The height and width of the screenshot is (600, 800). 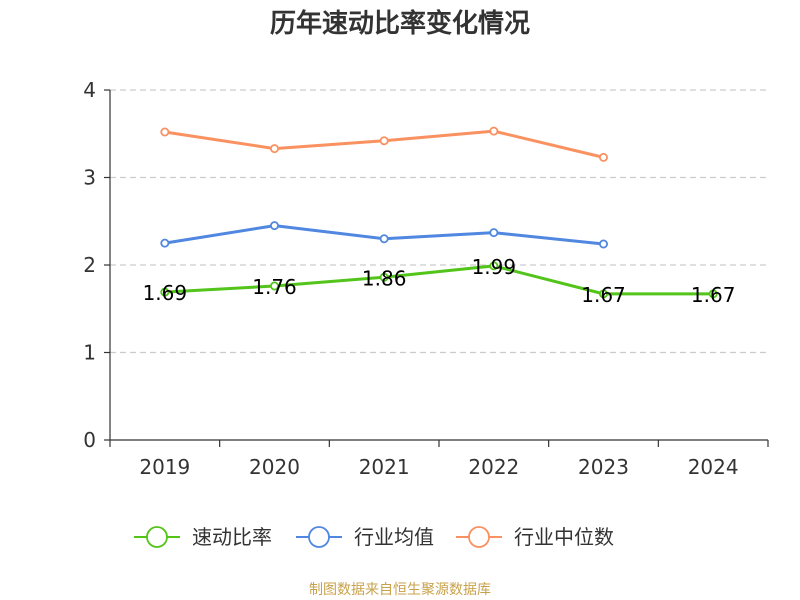 I want to click on data-label: 1.86, so click(x=384, y=278).